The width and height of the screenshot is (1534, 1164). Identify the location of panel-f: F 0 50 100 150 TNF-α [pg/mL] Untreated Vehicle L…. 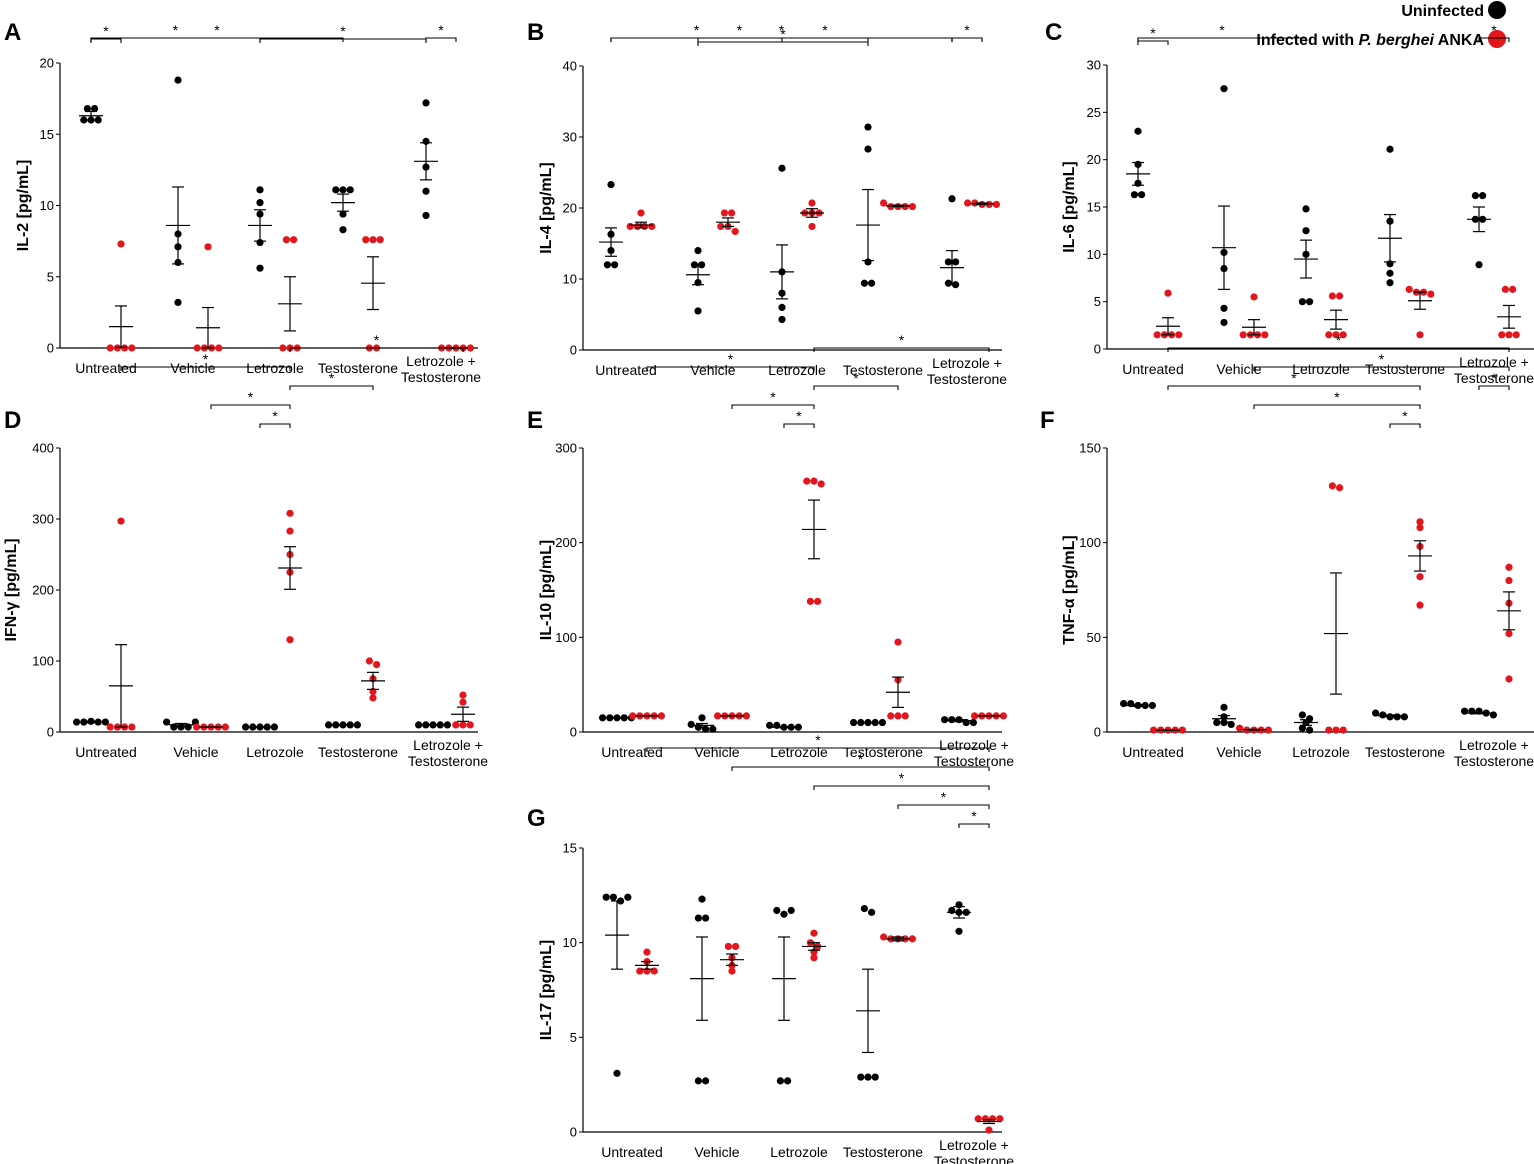
(1287, 550).